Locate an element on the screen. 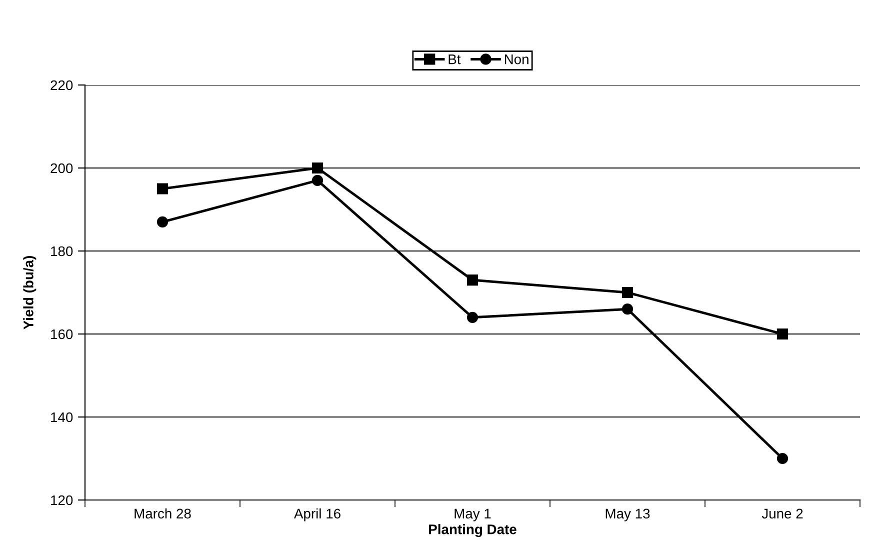  y-tick-label: 160 is located at coordinates (62, 334).